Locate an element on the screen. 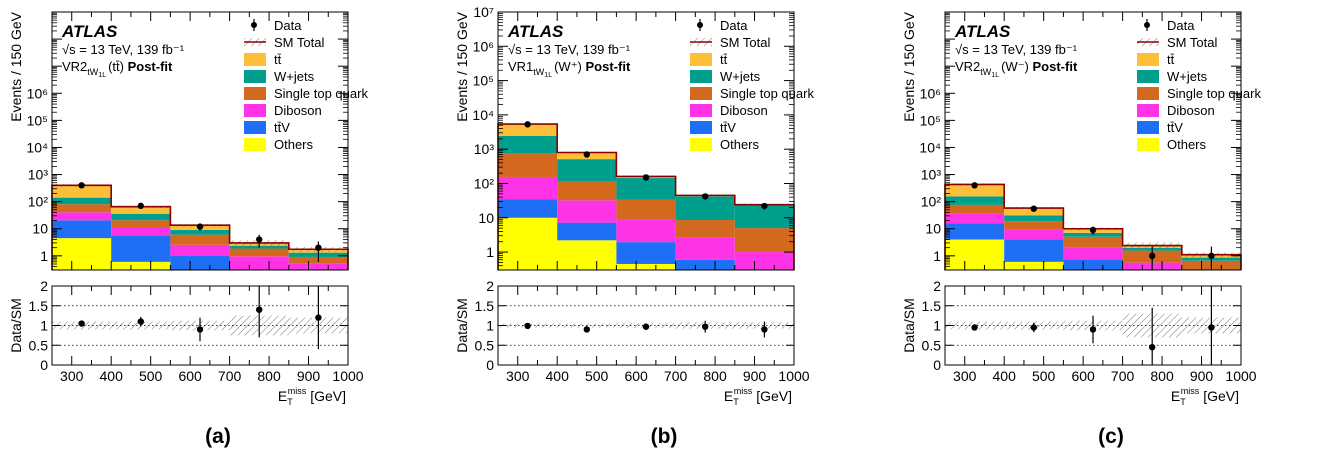  y-tick-label: 10⁵ is located at coordinates (37, 120).